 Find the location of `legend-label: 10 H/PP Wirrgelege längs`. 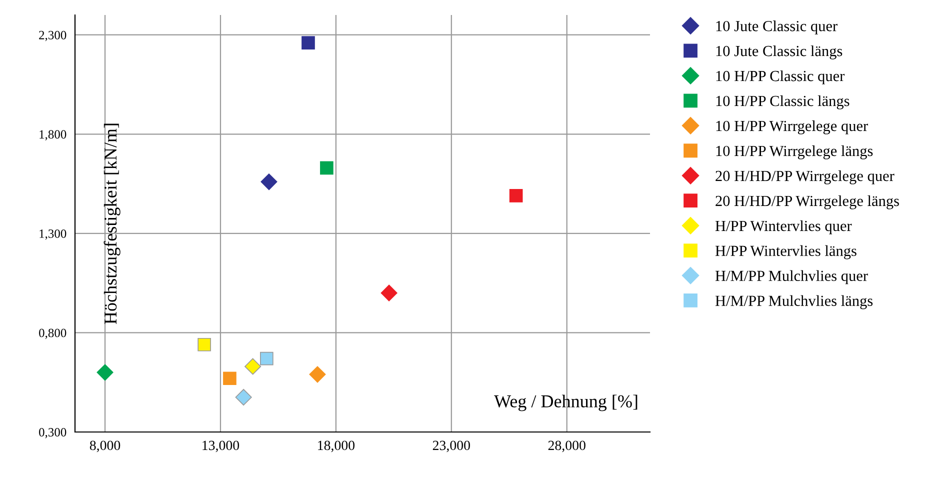

legend-label: 10 H/PP Wirrgelege längs is located at coordinates (794, 152).